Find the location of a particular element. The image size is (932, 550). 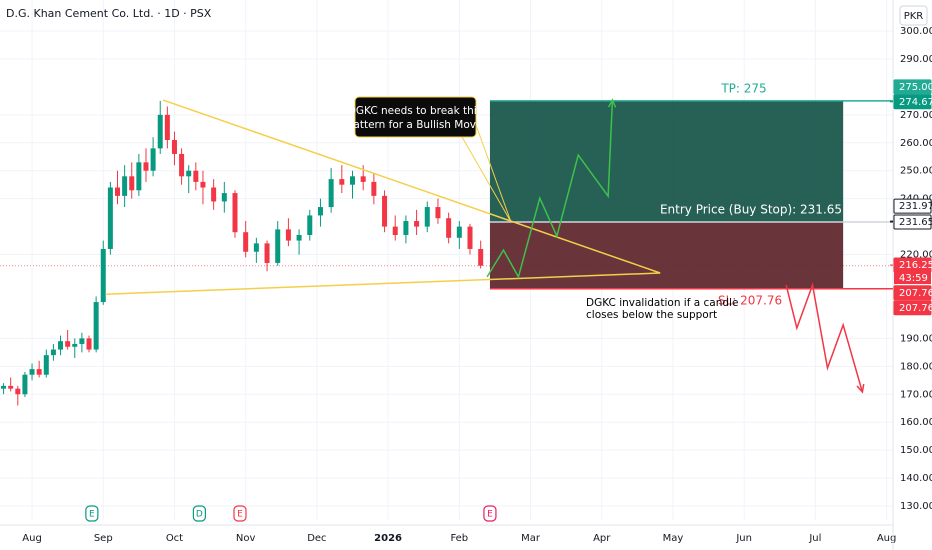

x-tick-label: Feb is located at coordinates (459, 538).